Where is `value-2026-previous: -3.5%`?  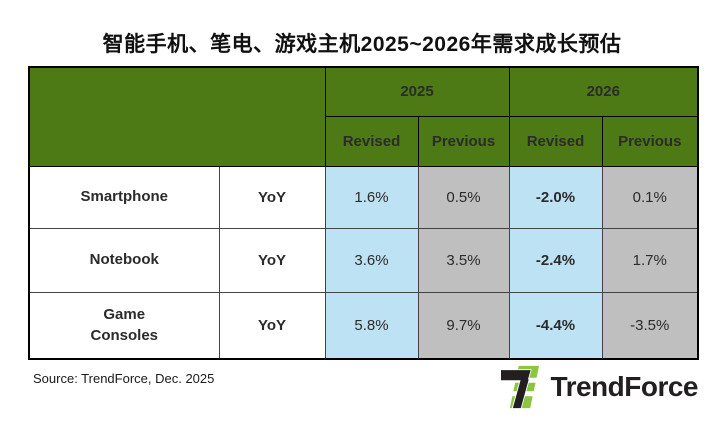 value-2026-previous: -3.5% is located at coordinates (650, 325).